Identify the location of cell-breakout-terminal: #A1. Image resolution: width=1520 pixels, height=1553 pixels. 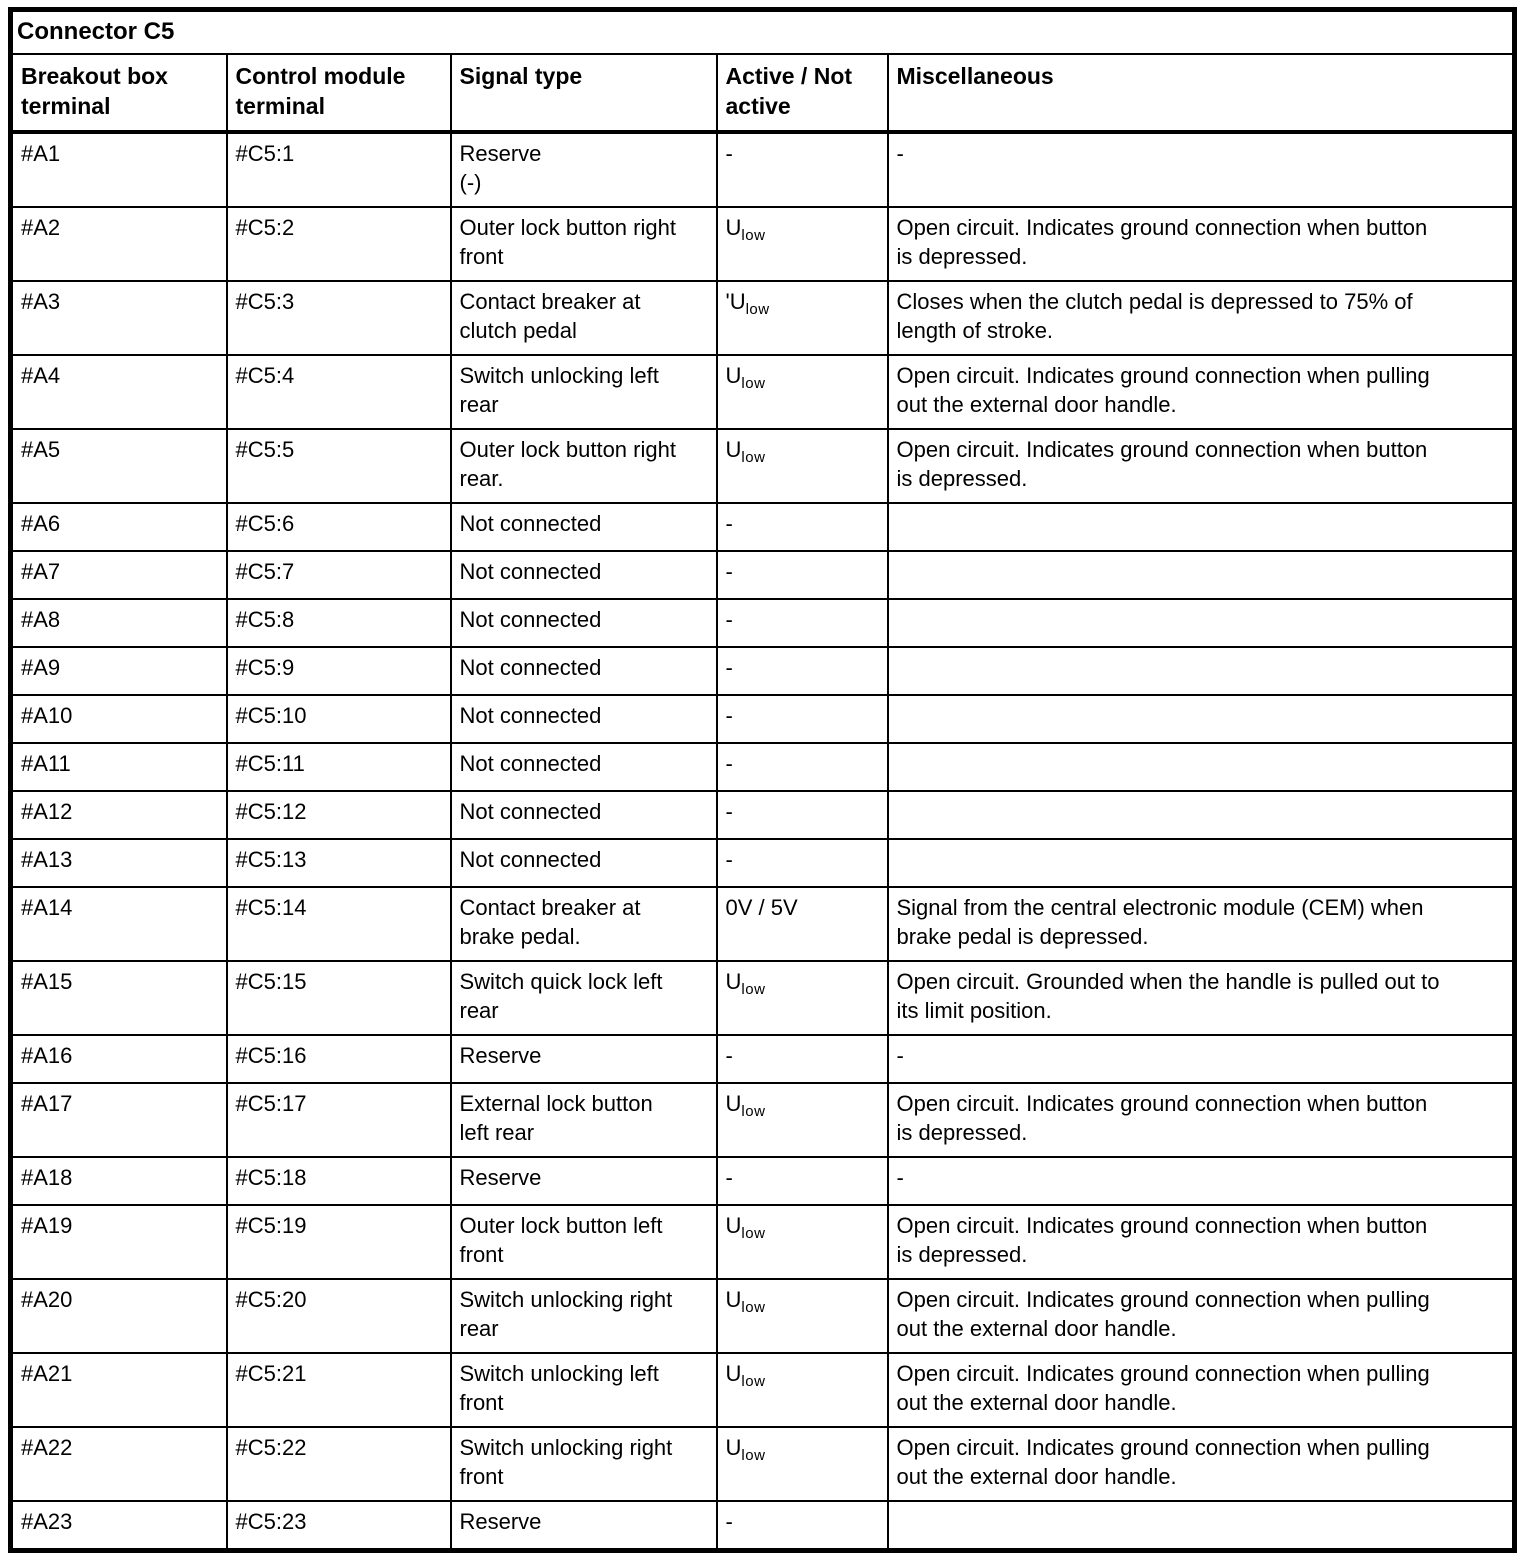
(118, 169).